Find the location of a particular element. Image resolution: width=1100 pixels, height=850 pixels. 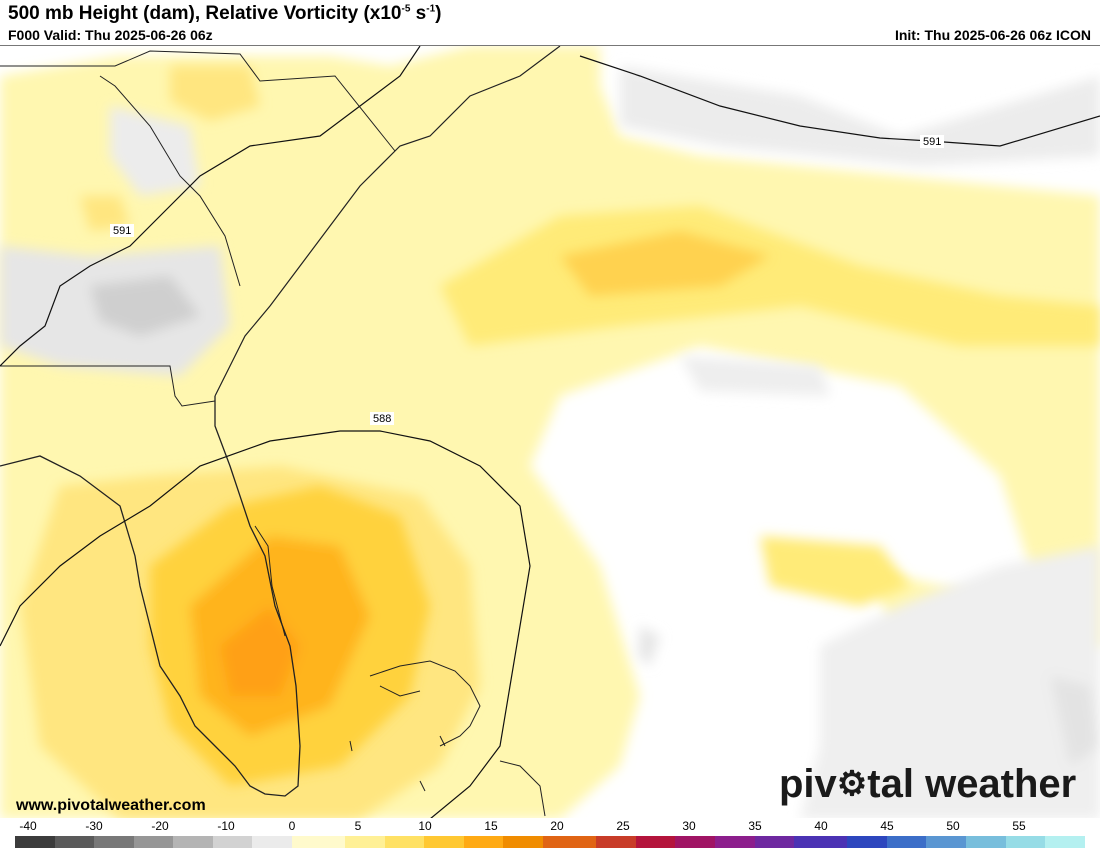

colorbar-swatches is located at coordinates (550, 842).